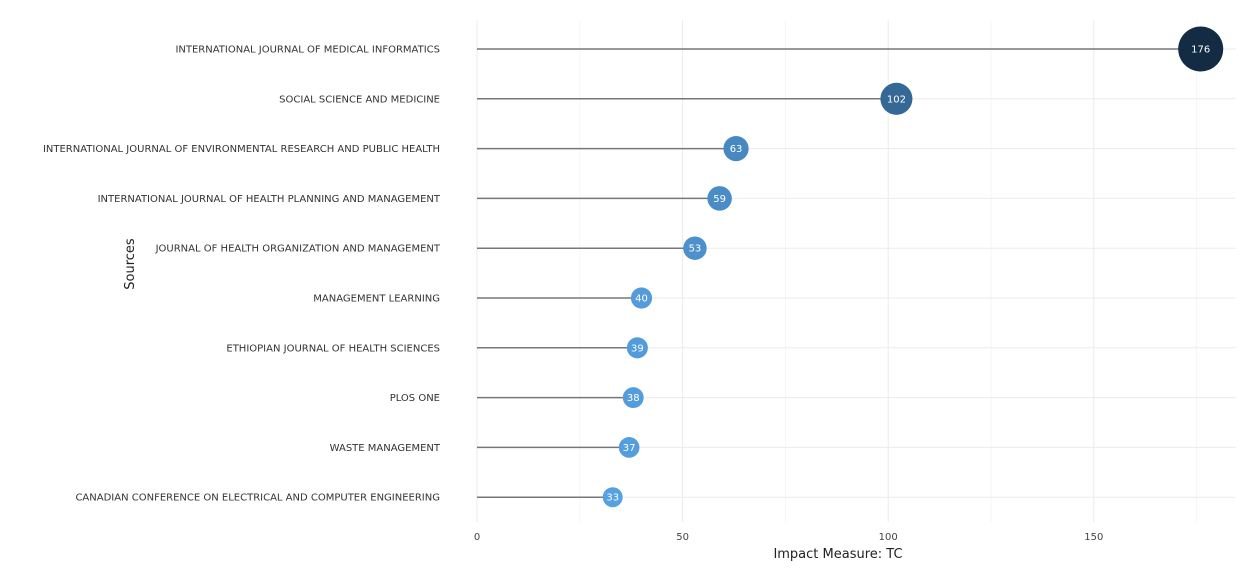 This screenshot has width=1240, height=576. What do you see at coordinates (359, 99) in the screenshot?
I see `category-label: SOCIAL SCIENCE AND MEDICINE` at bounding box center [359, 99].